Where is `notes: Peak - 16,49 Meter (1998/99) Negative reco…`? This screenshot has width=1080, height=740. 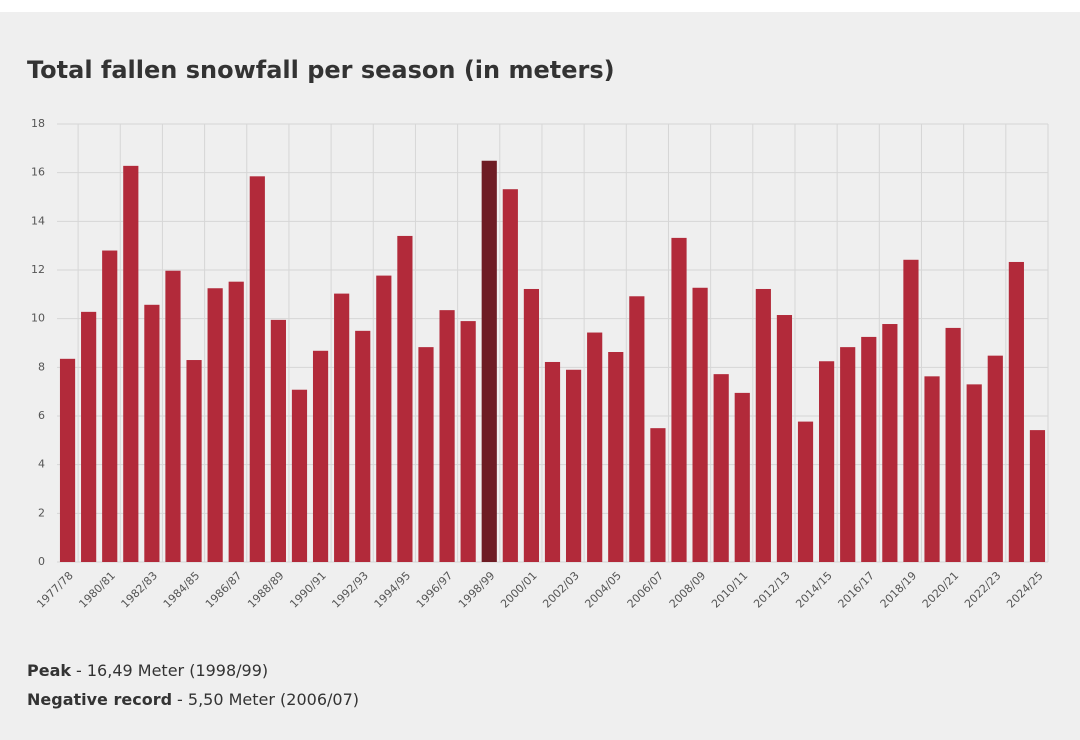
notes: Peak - 16,49 Meter (1998/99) Negative reco… is located at coordinates (193, 685).